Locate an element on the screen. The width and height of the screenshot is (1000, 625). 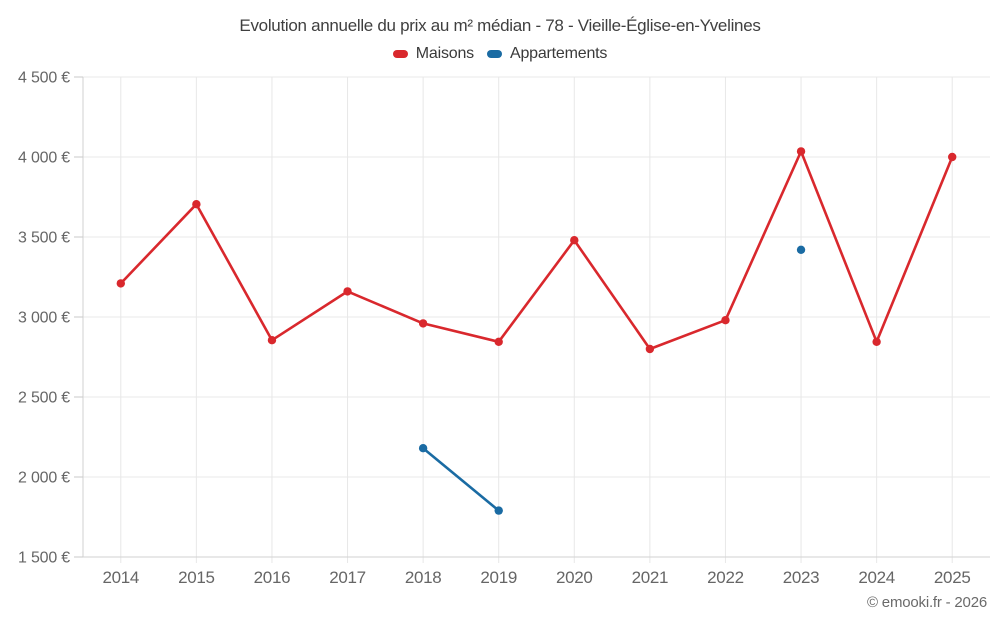
appartements-line is located at coordinates (461, 479).